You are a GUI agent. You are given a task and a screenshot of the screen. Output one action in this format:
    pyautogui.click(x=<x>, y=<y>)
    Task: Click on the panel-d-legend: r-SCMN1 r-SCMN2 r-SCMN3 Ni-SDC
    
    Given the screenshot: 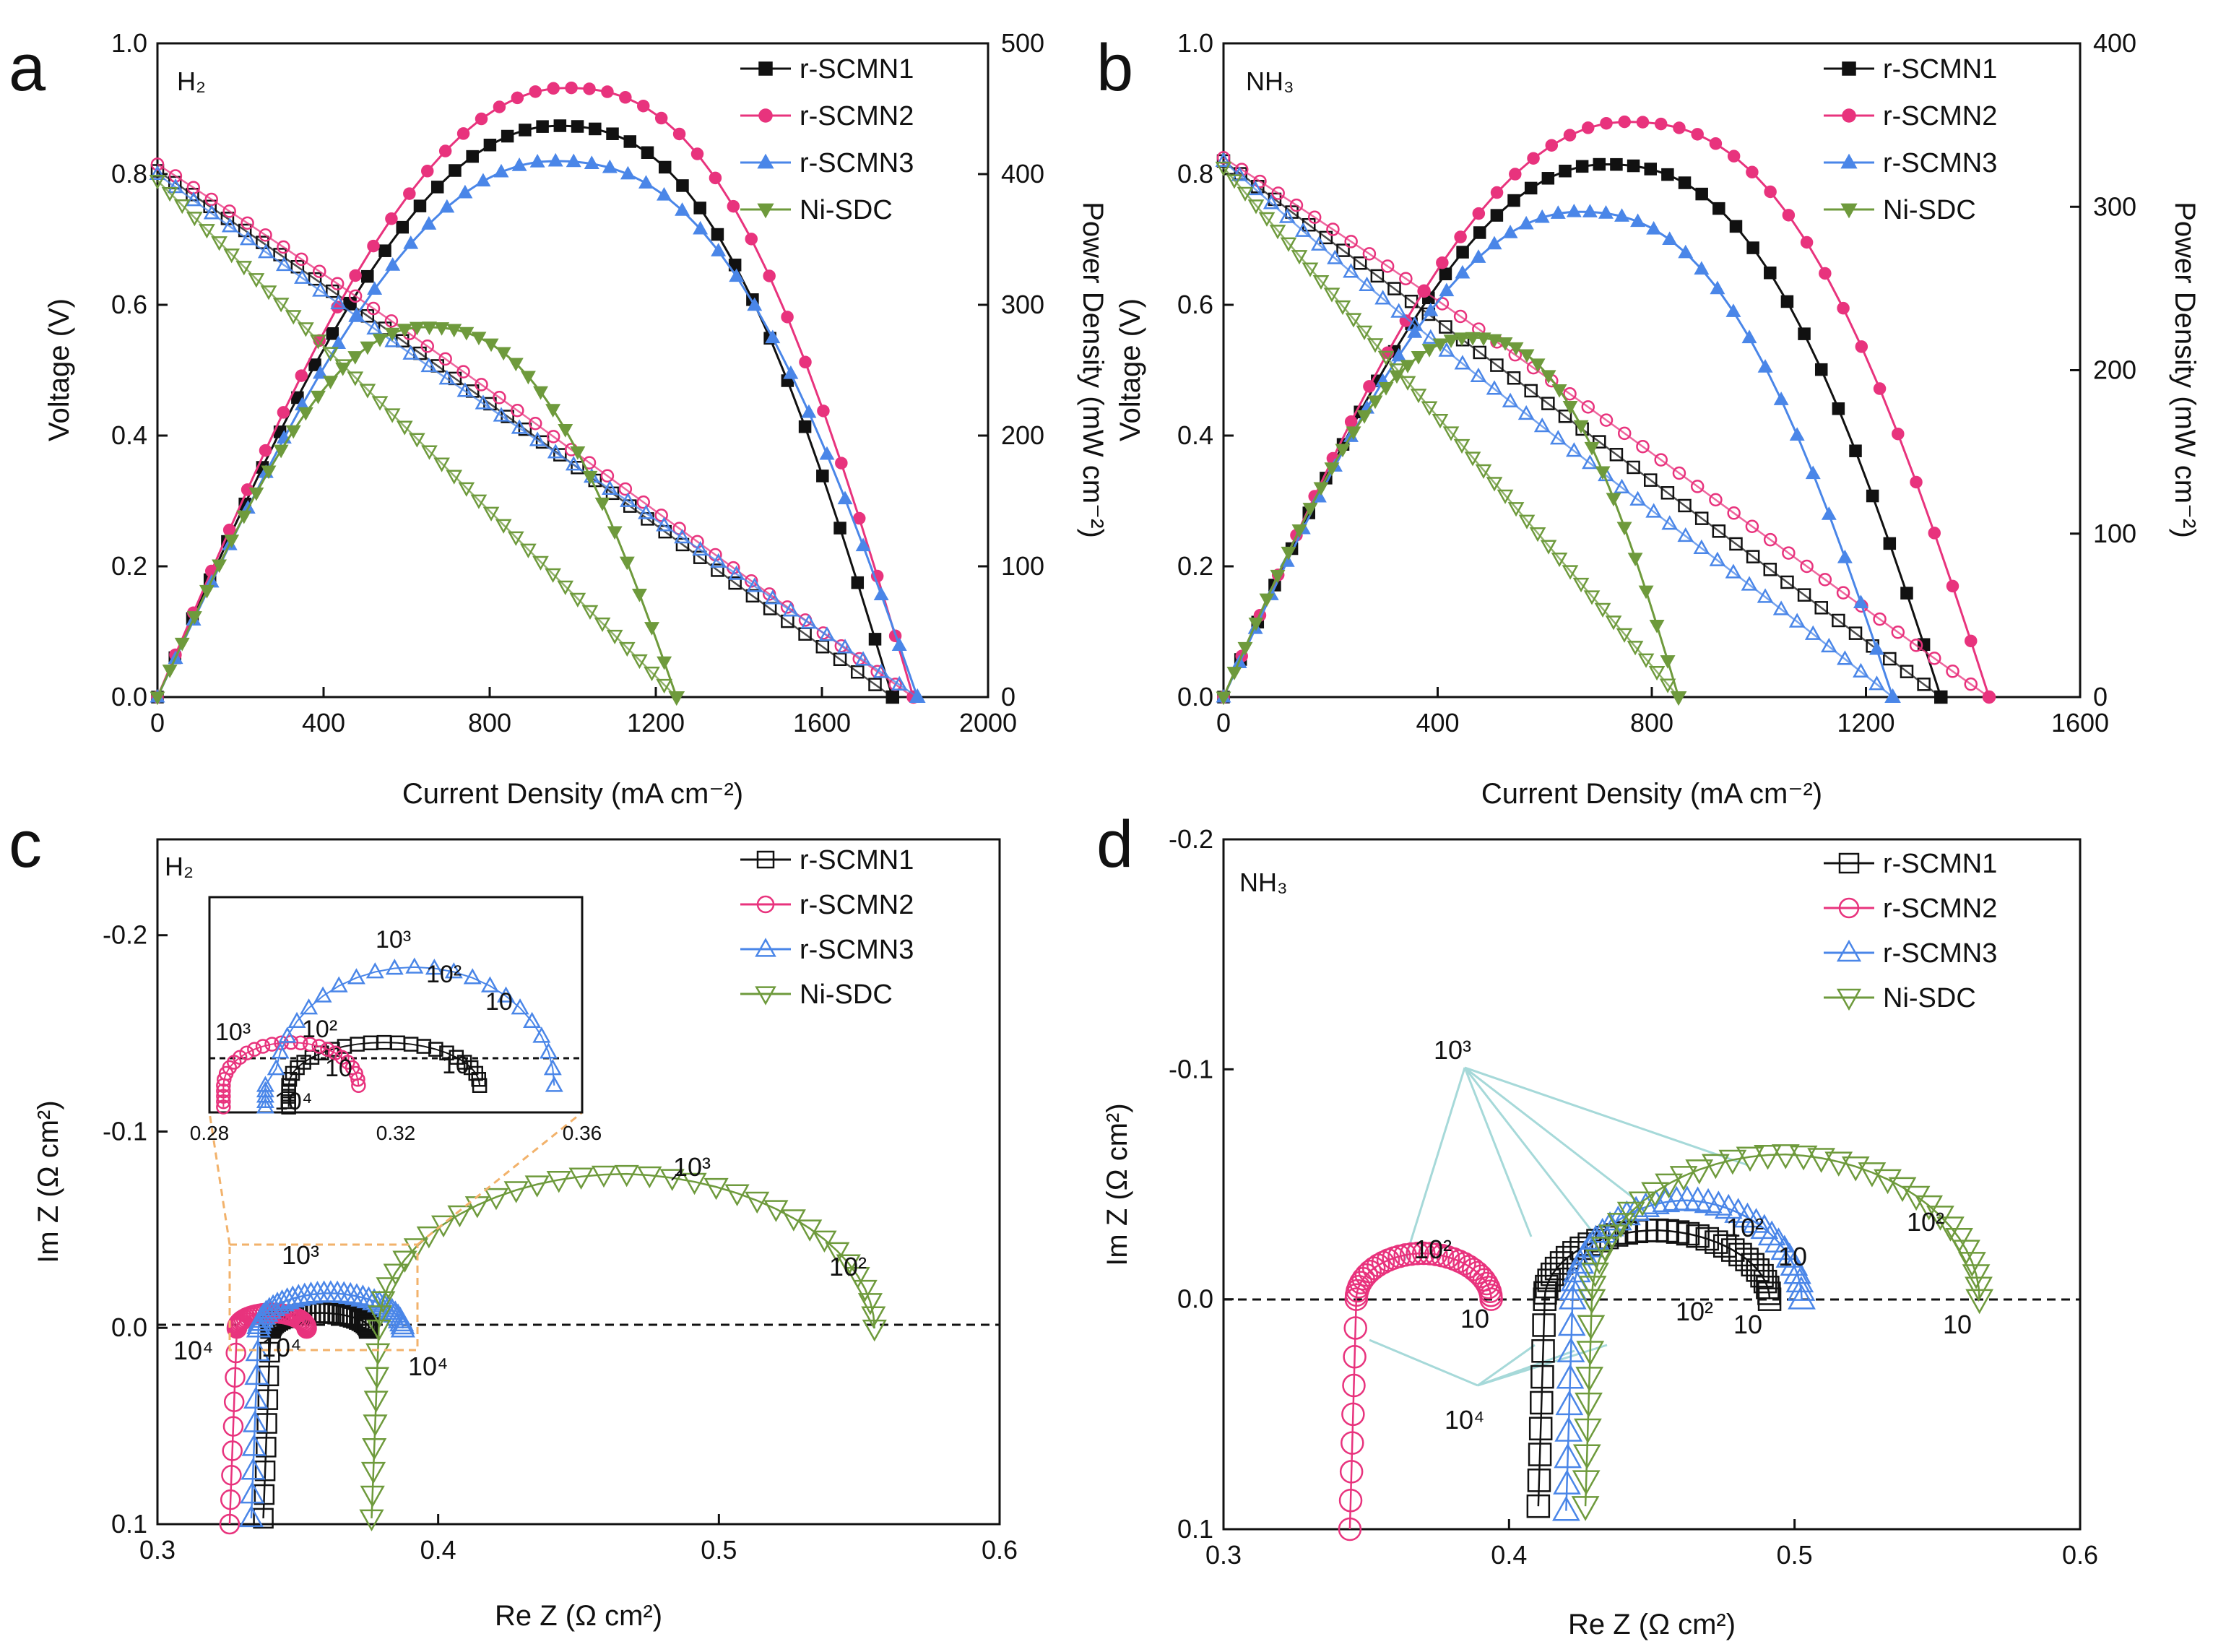 What is the action you would take?
    pyautogui.click(x=1910, y=931)
    